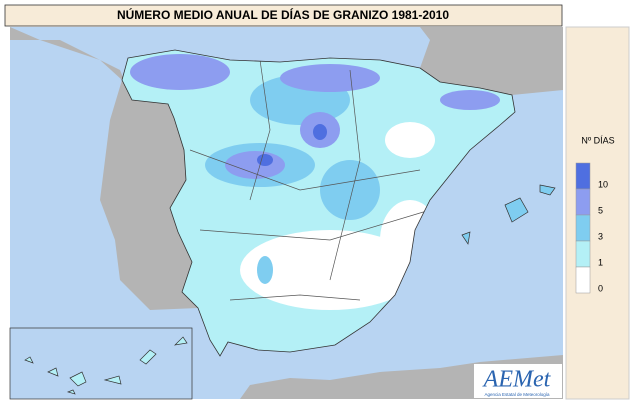 This screenshot has height=410, width=632. I want to click on legend-label: 5, so click(600, 210).